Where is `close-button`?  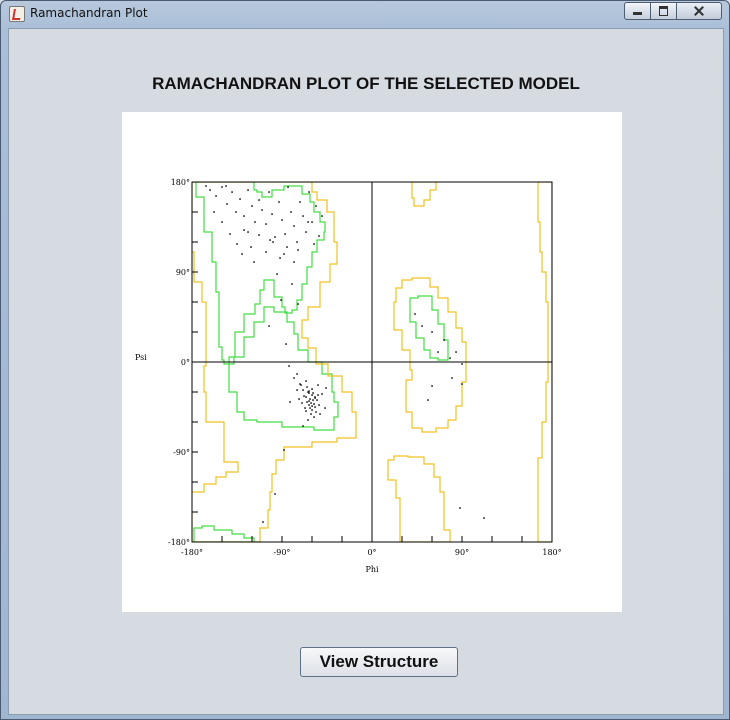 close-button is located at coordinates (699, 11).